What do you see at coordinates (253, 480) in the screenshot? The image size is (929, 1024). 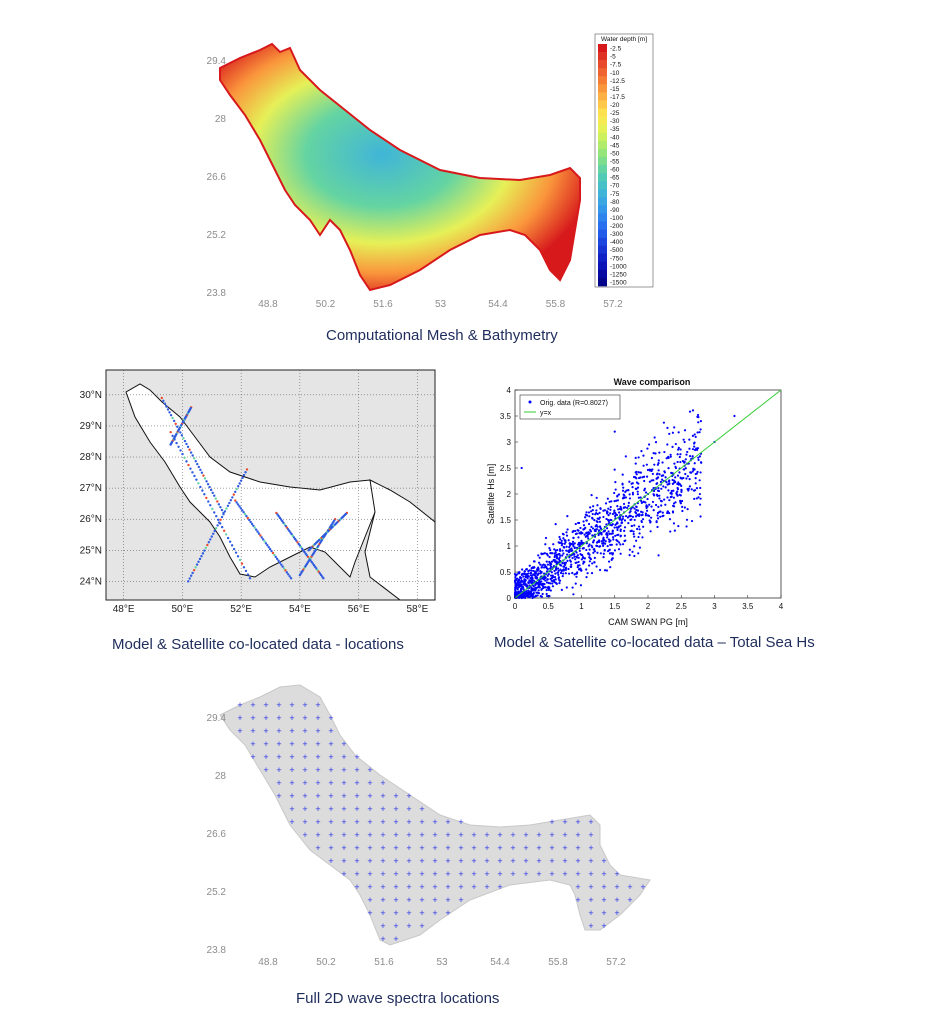 I see `gulf-water` at bounding box center [253, 480].